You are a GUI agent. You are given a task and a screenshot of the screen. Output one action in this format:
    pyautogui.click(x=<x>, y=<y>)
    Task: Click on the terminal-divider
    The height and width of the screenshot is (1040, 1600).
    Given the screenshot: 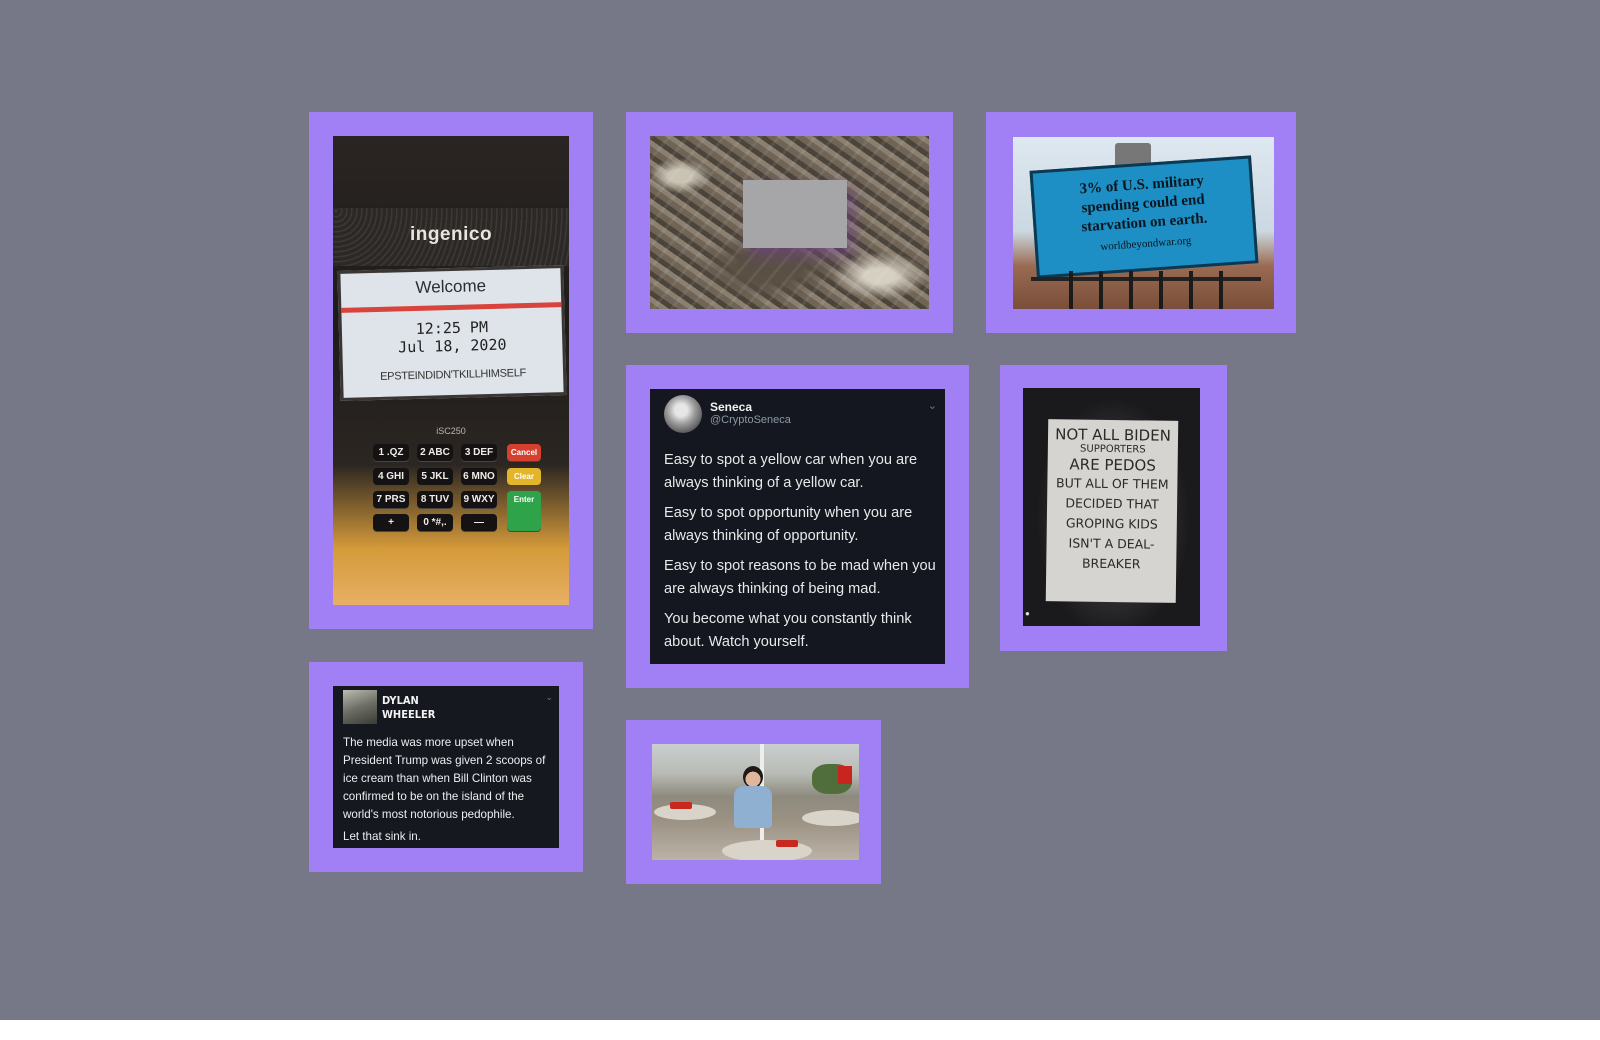 What is the action you would take?
    pyautogui.click(x=451, y=307)
    